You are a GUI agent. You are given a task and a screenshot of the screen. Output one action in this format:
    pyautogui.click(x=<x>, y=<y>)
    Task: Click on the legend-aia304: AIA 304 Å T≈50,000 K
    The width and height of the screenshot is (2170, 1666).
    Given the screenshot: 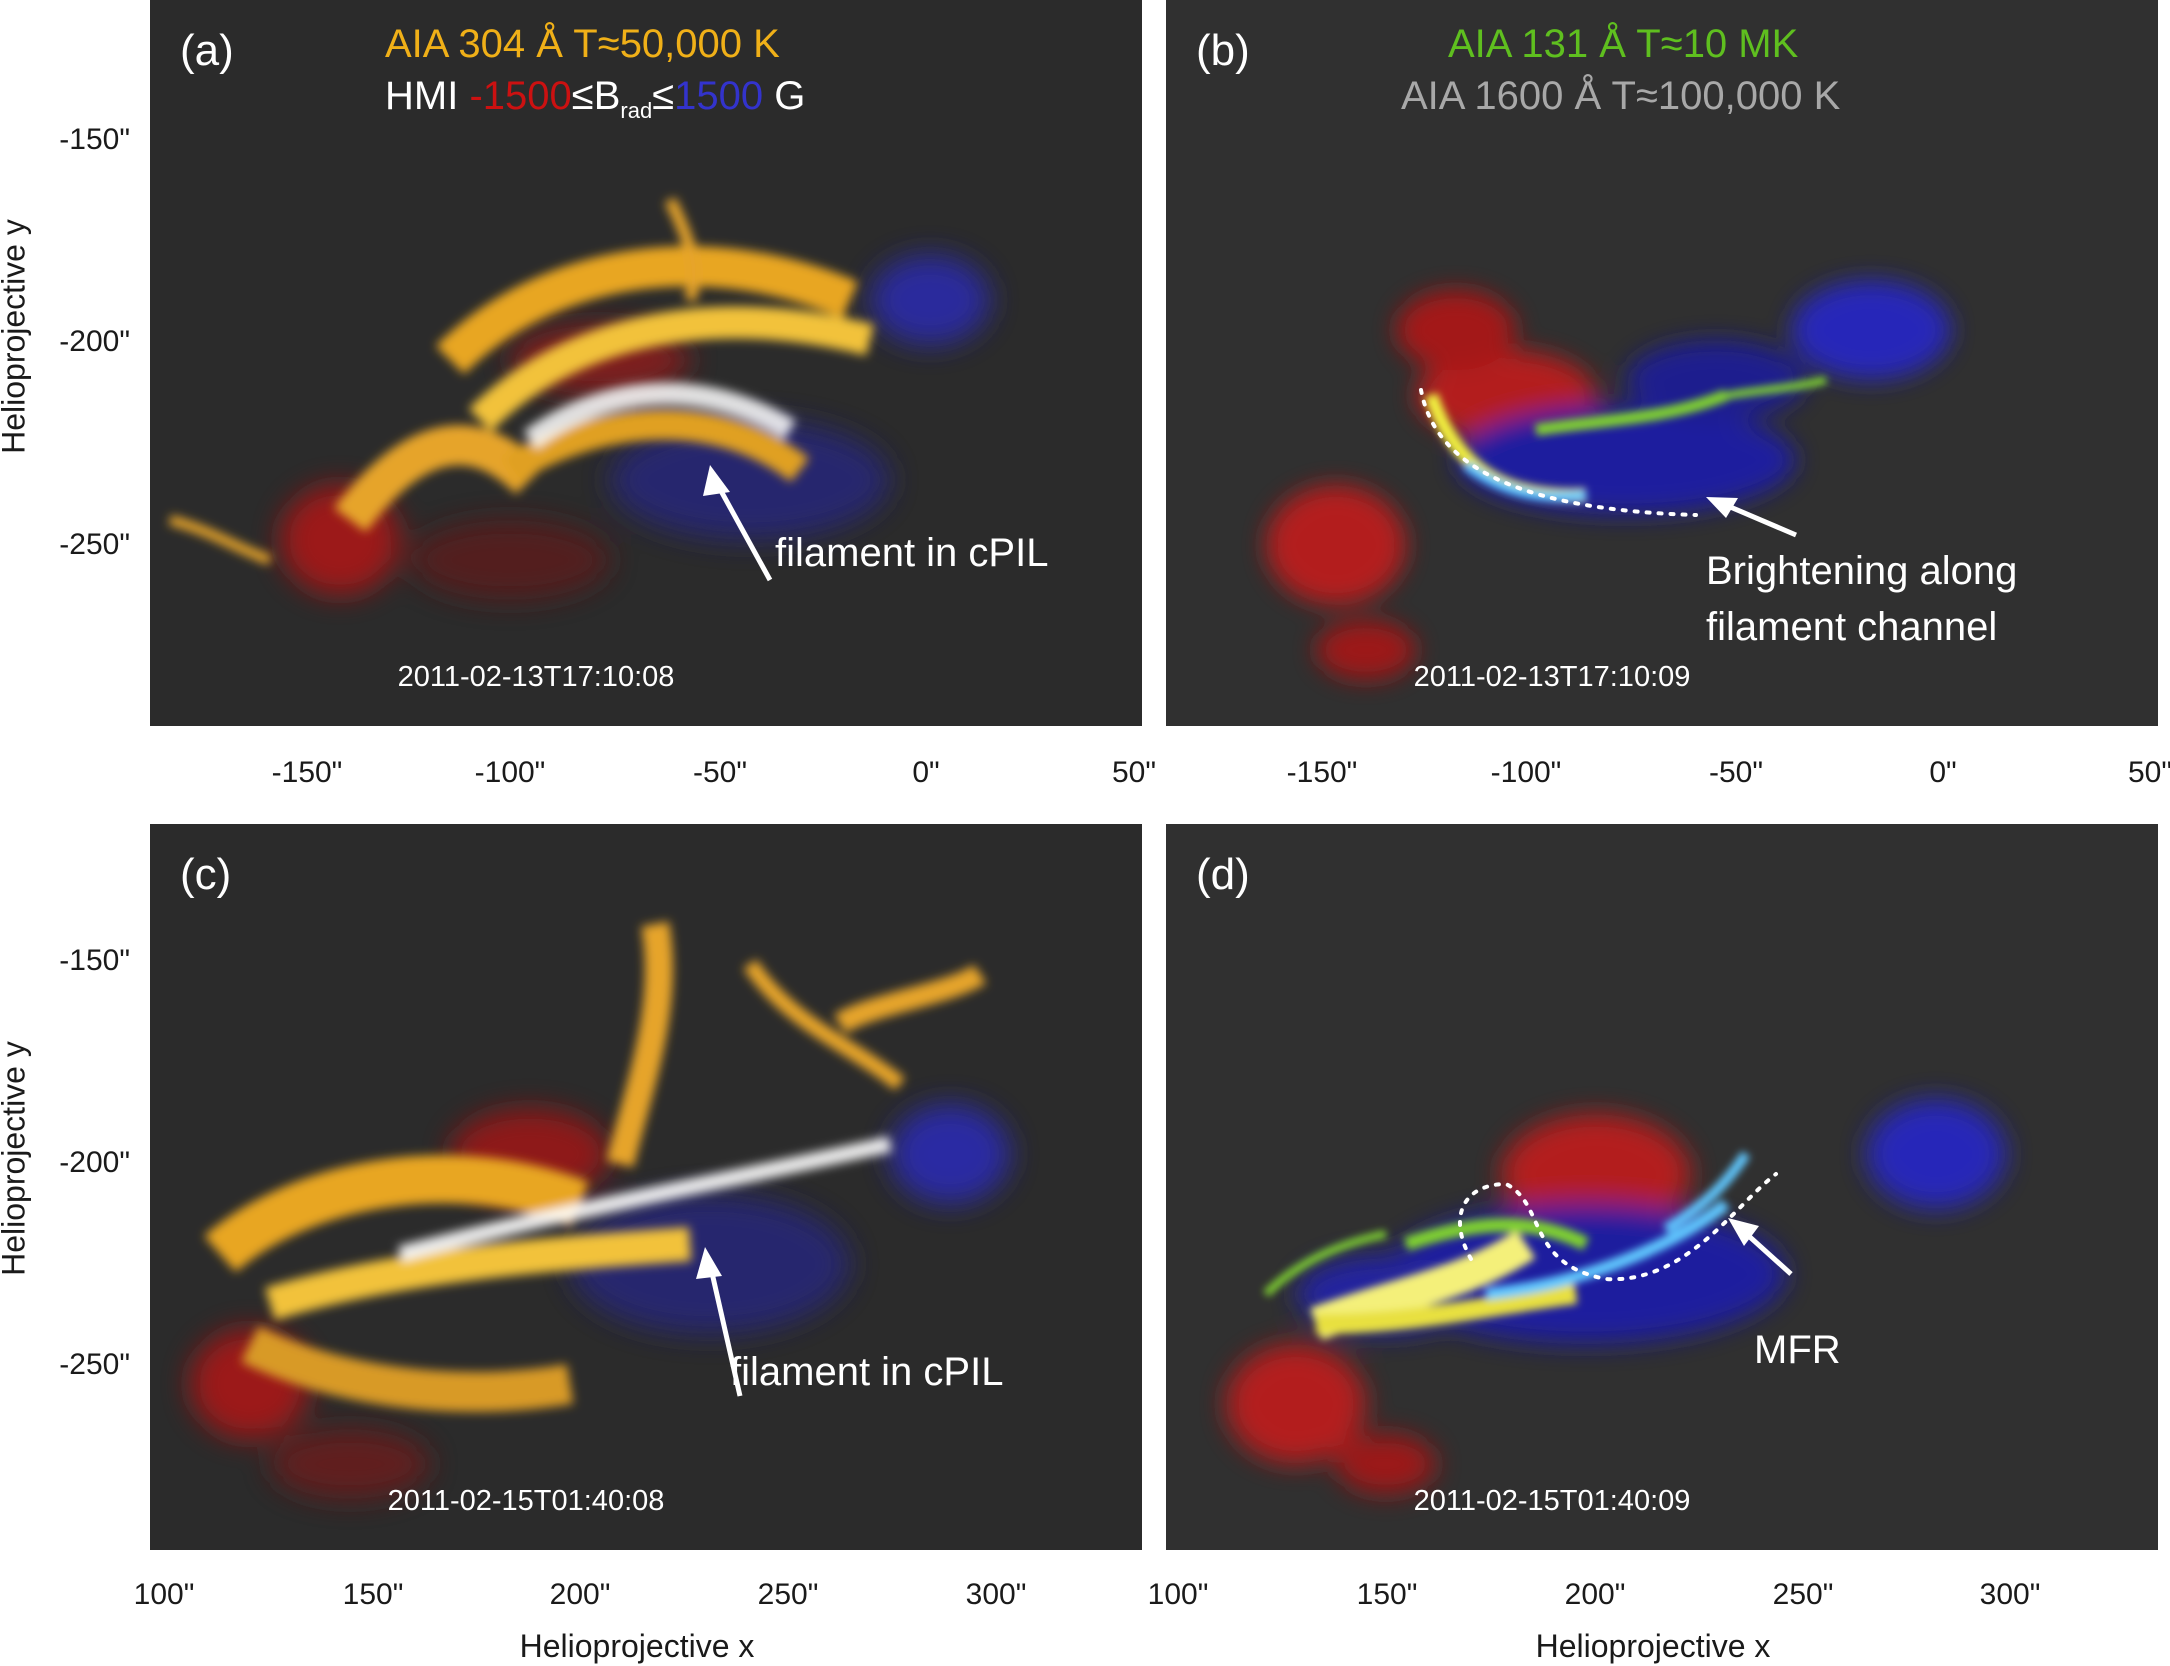 What is the action you would take?
    pyautogui.click(x=582, y=44)
    